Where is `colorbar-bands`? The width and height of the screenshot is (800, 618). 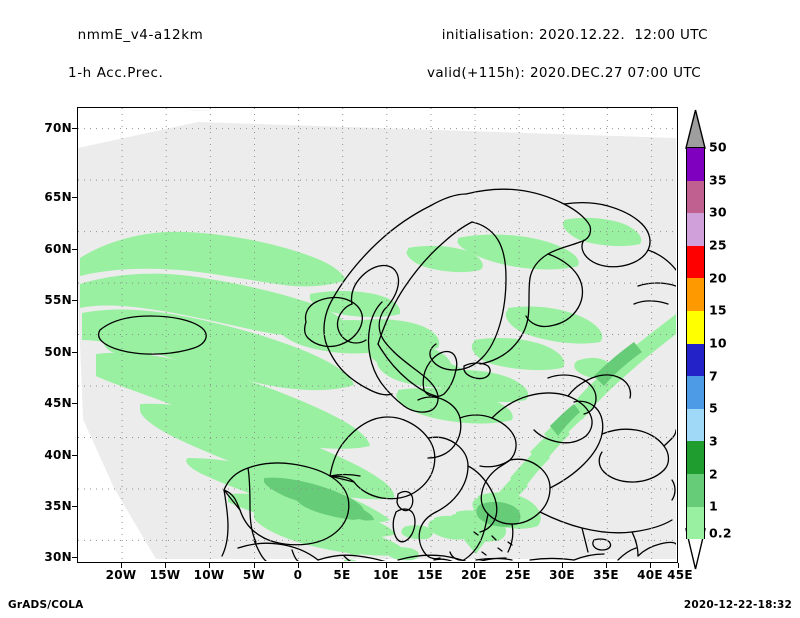
colorbar-bands is located at coordinates (695, 344).